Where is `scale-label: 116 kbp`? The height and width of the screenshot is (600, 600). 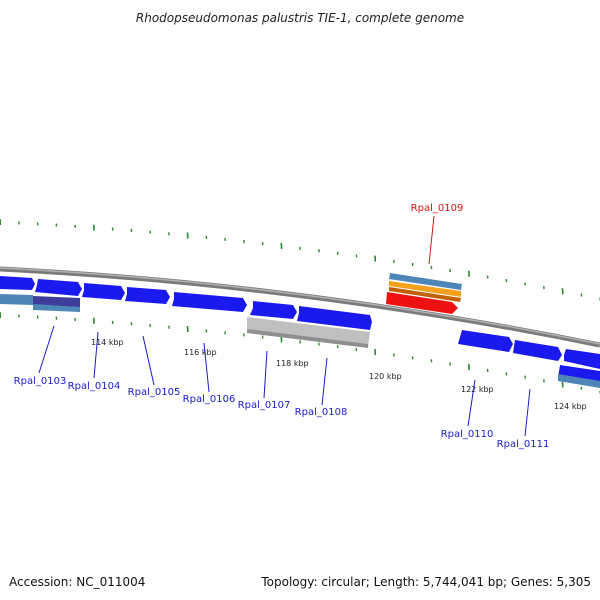
scale-label: 116 kbp is located at coordinates (200, 352).